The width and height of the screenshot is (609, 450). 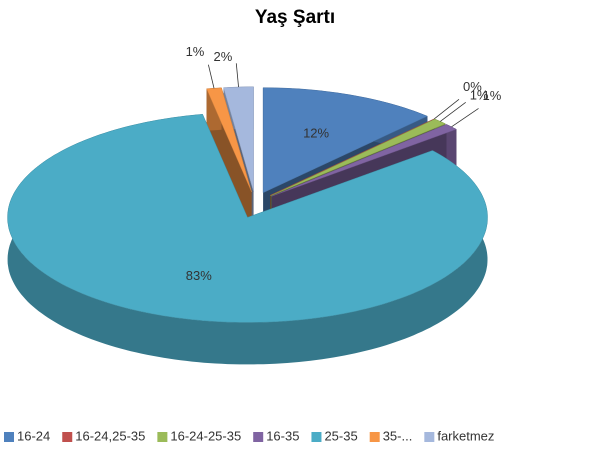 I want to click on data-label: 0%, so click(x=472, y=86).